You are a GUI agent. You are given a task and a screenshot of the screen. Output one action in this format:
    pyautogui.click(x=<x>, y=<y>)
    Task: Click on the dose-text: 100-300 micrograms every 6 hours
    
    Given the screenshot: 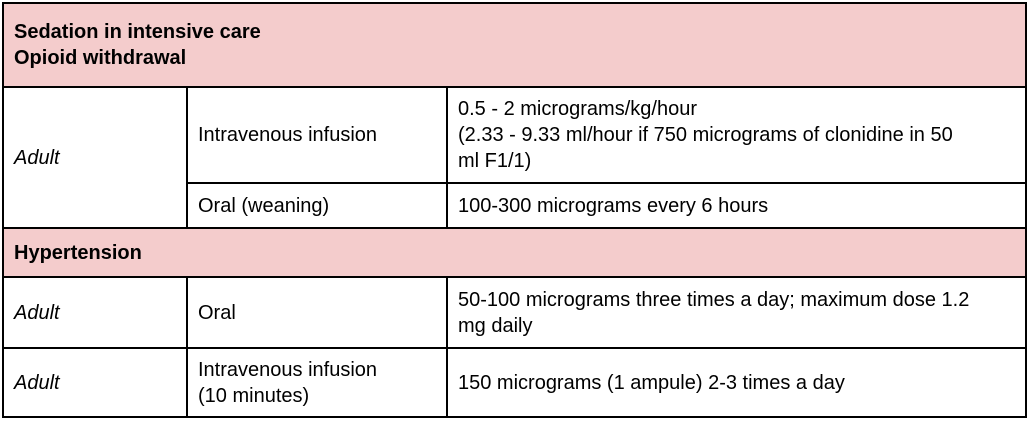 What is the action you would take?
    pyautogui.click(x=613, y=205)
    